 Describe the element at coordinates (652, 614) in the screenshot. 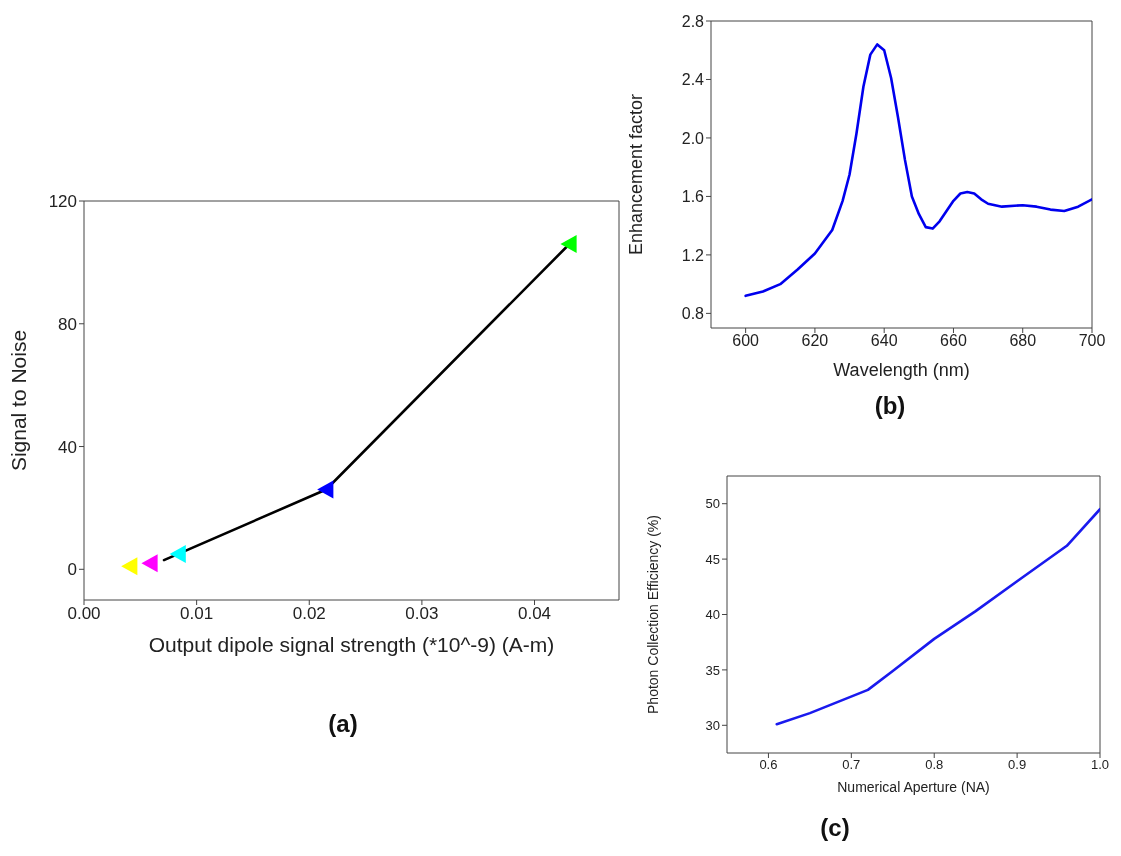

I see `y-axis-title: Photon Collection Efficiency (%)` at that location.